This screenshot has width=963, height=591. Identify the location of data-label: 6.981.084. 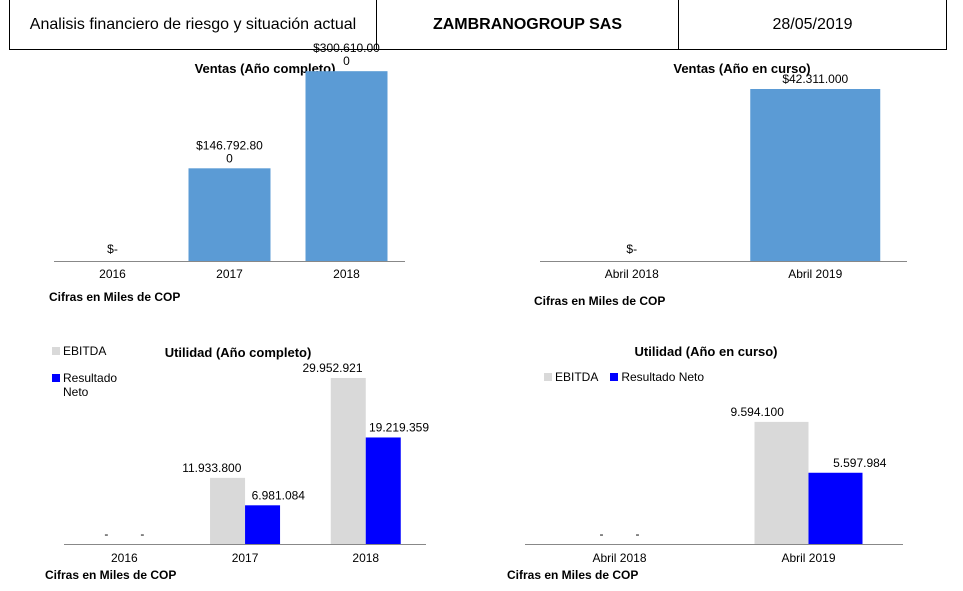
(279, 495).